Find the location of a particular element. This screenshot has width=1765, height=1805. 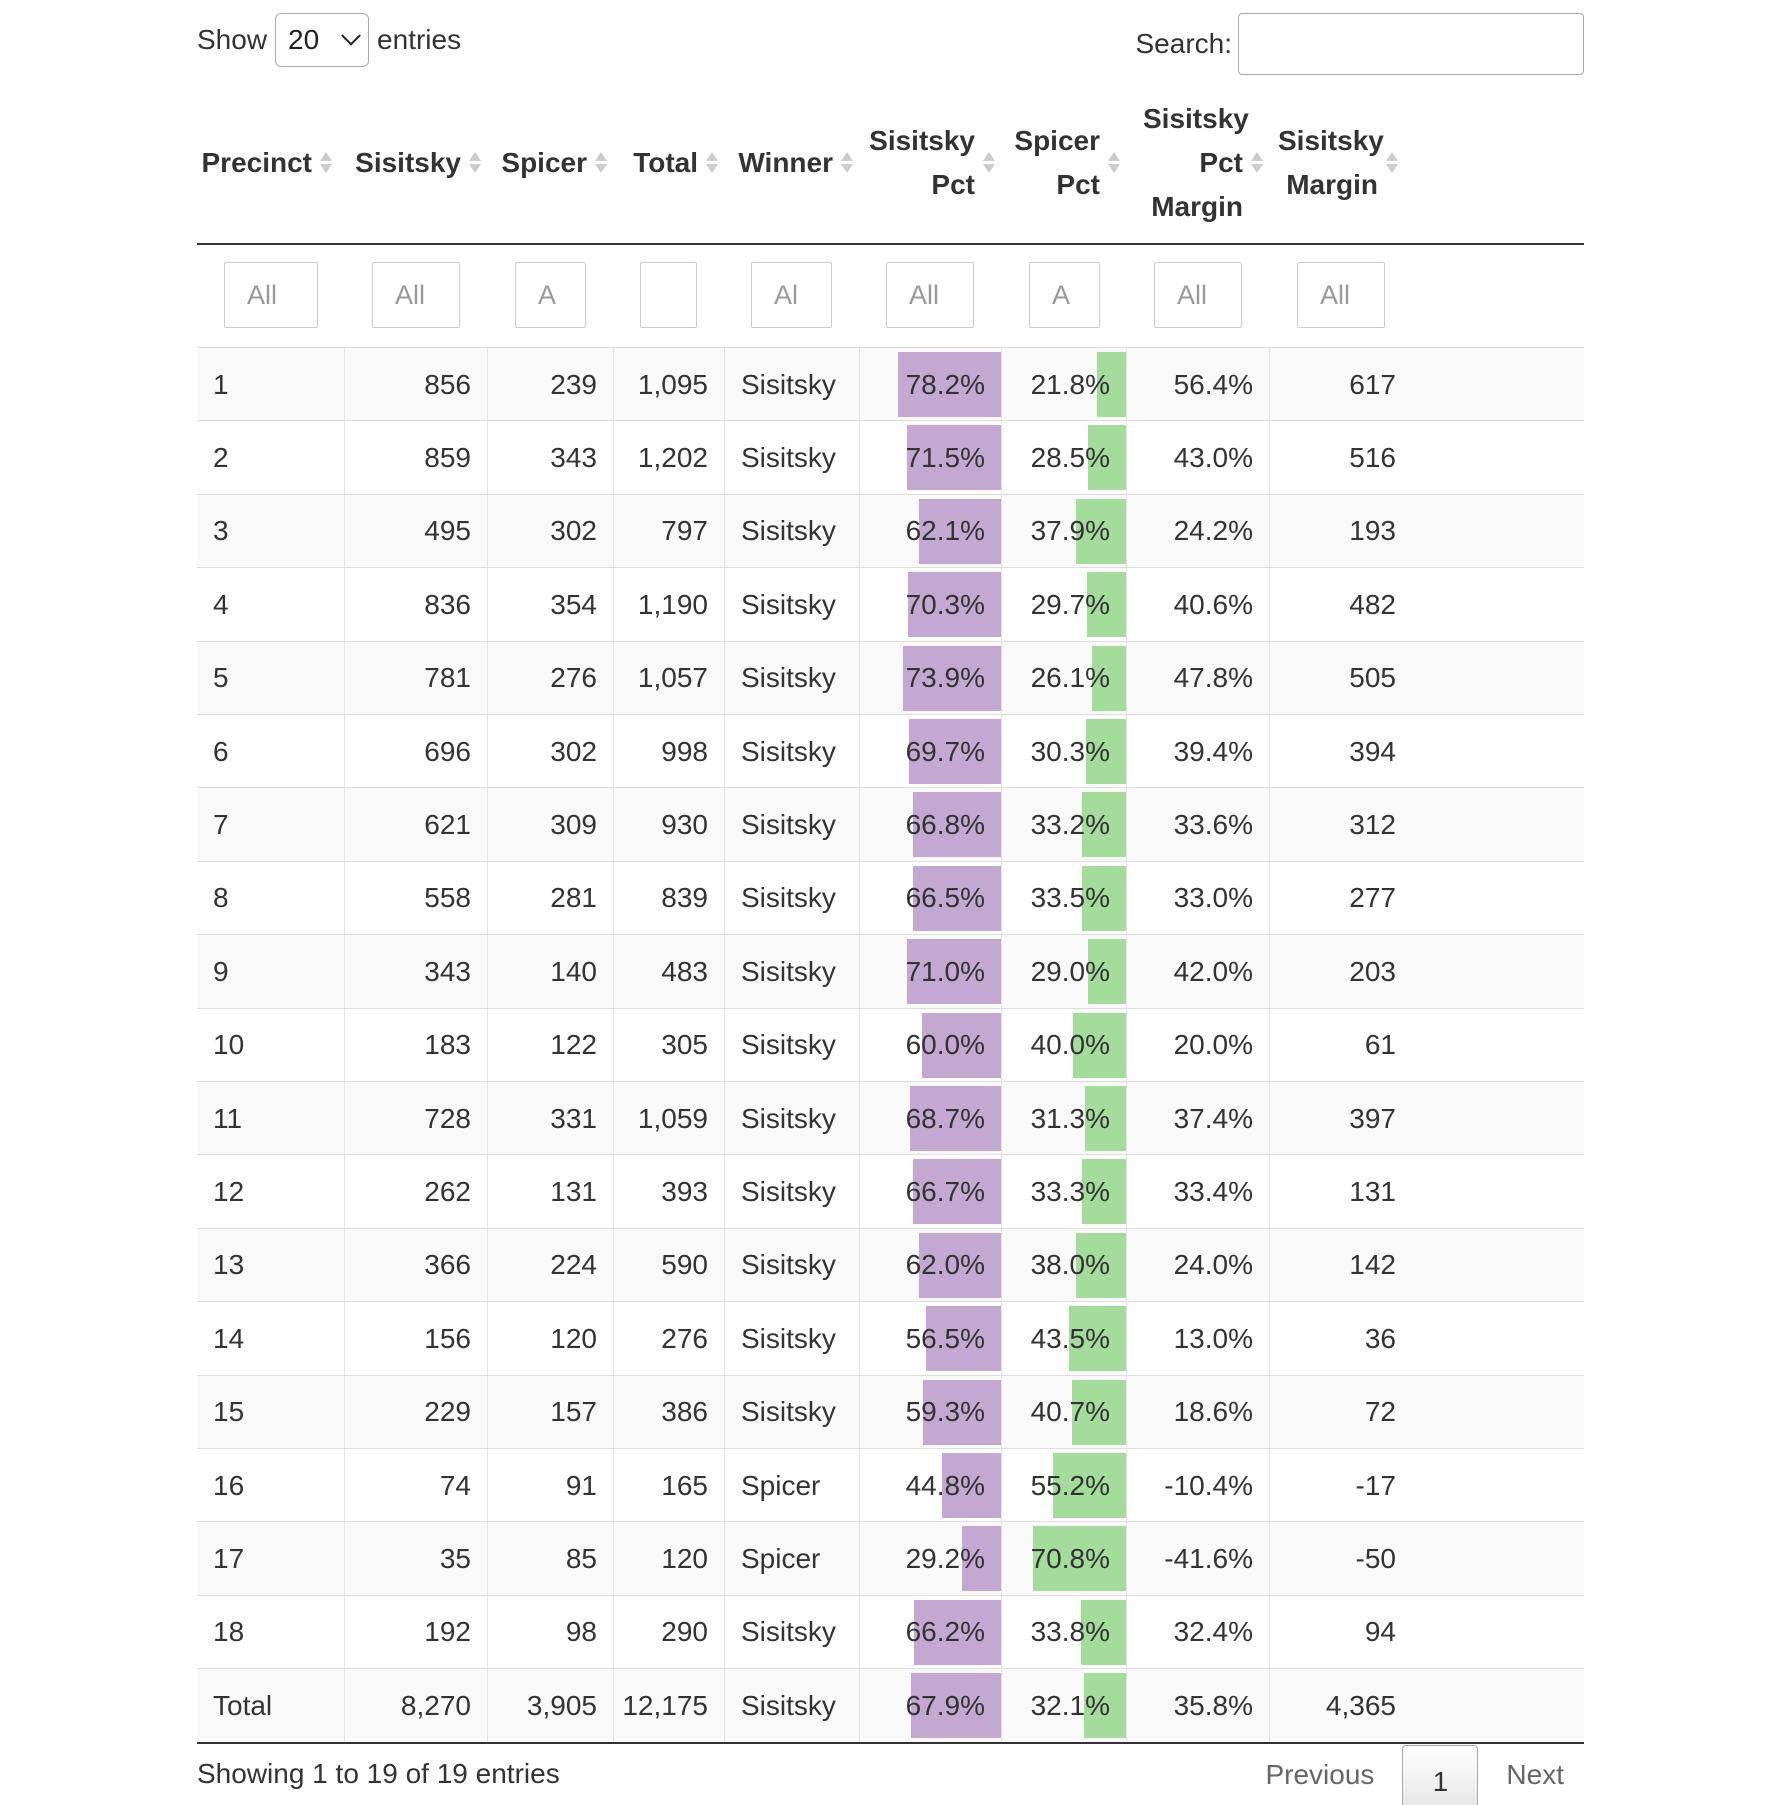

column-header-precinct: Precinct is located at coordinates (264, 162).